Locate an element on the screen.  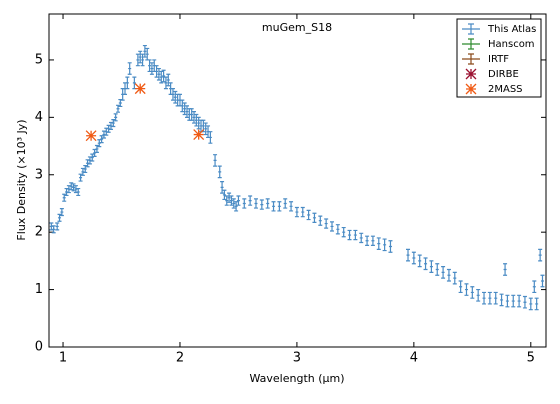
y-tick-label: 3 is located at coordinates (39, 174).